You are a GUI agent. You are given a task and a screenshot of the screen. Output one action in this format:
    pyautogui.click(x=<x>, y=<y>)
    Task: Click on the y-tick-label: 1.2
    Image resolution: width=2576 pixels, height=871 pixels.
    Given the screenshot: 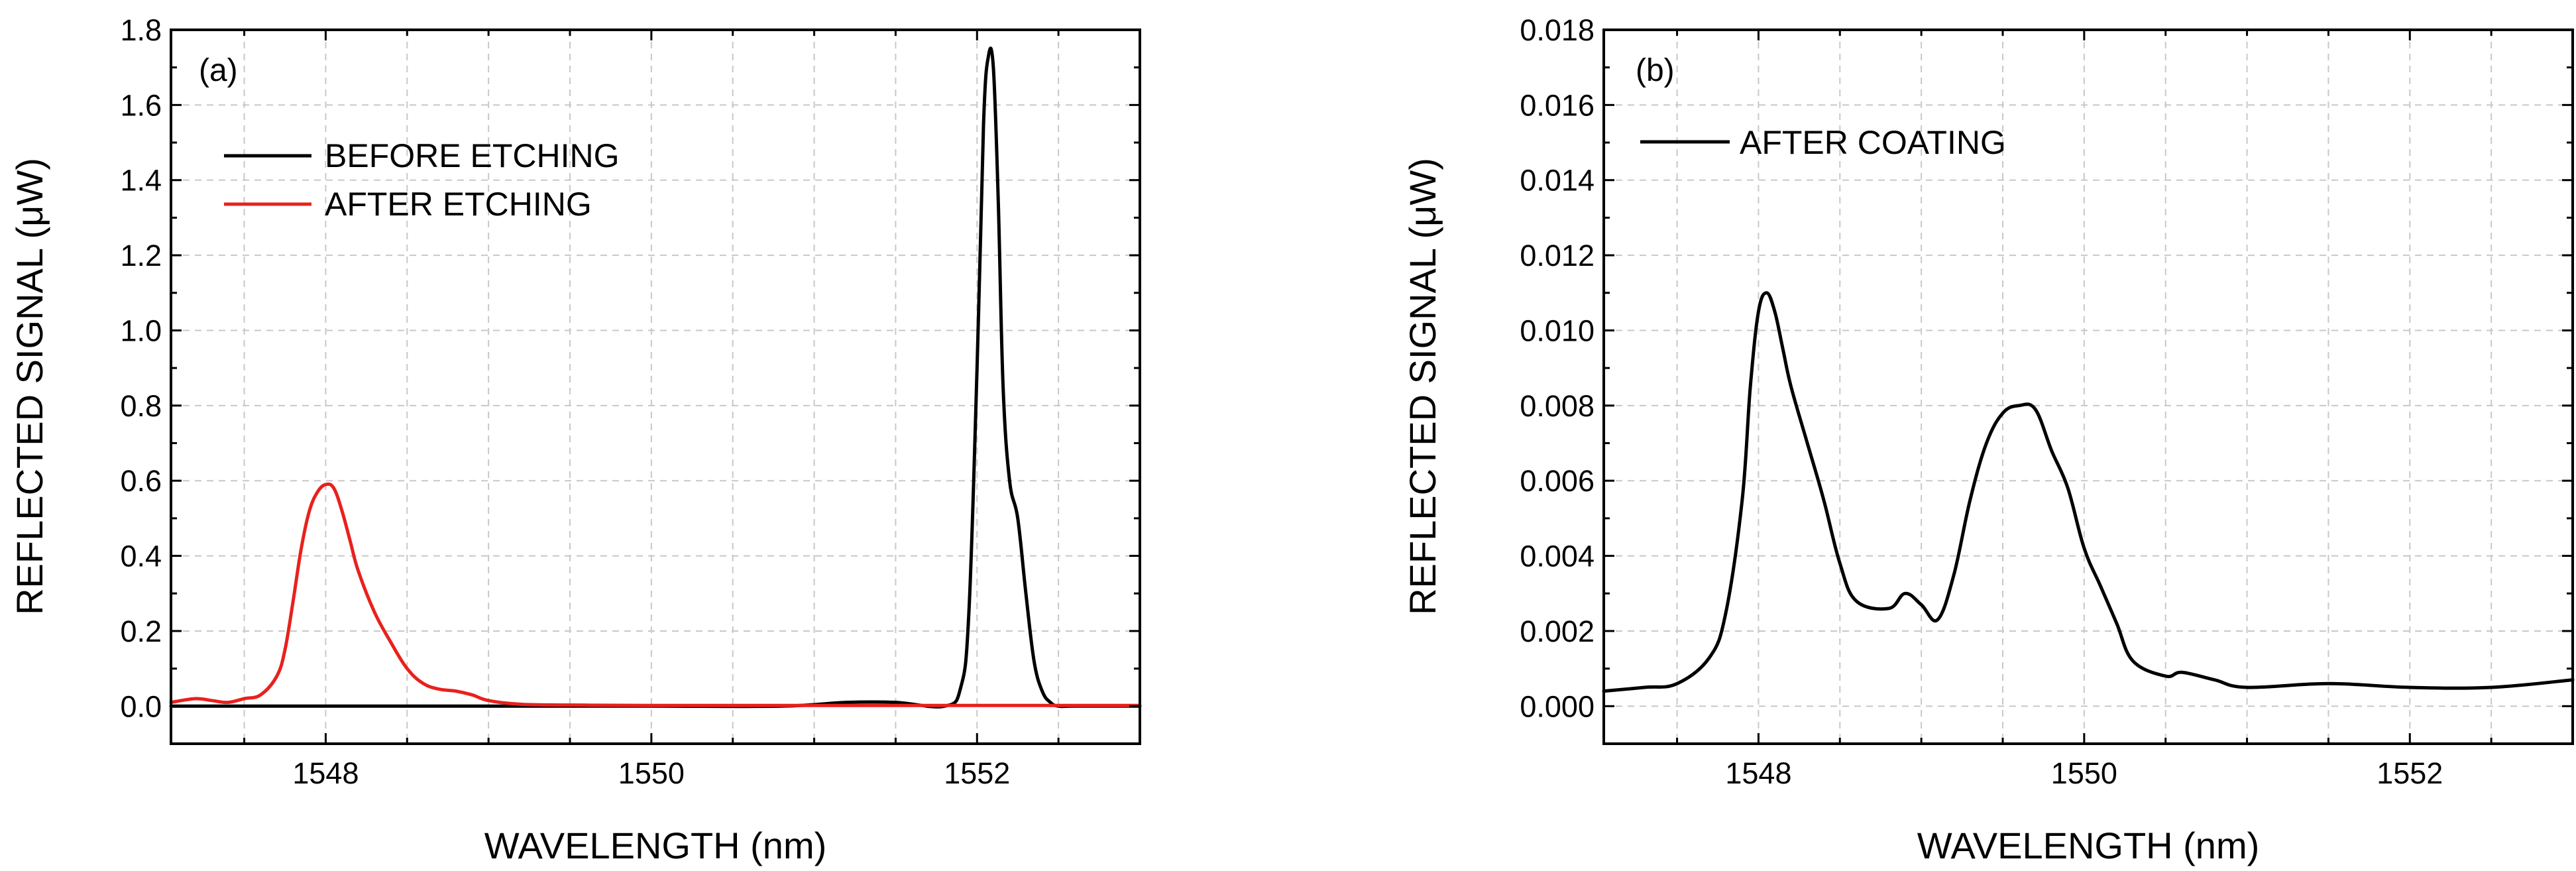 What is the action you would take?
    pyautogui.click(x=141, y=256)
    